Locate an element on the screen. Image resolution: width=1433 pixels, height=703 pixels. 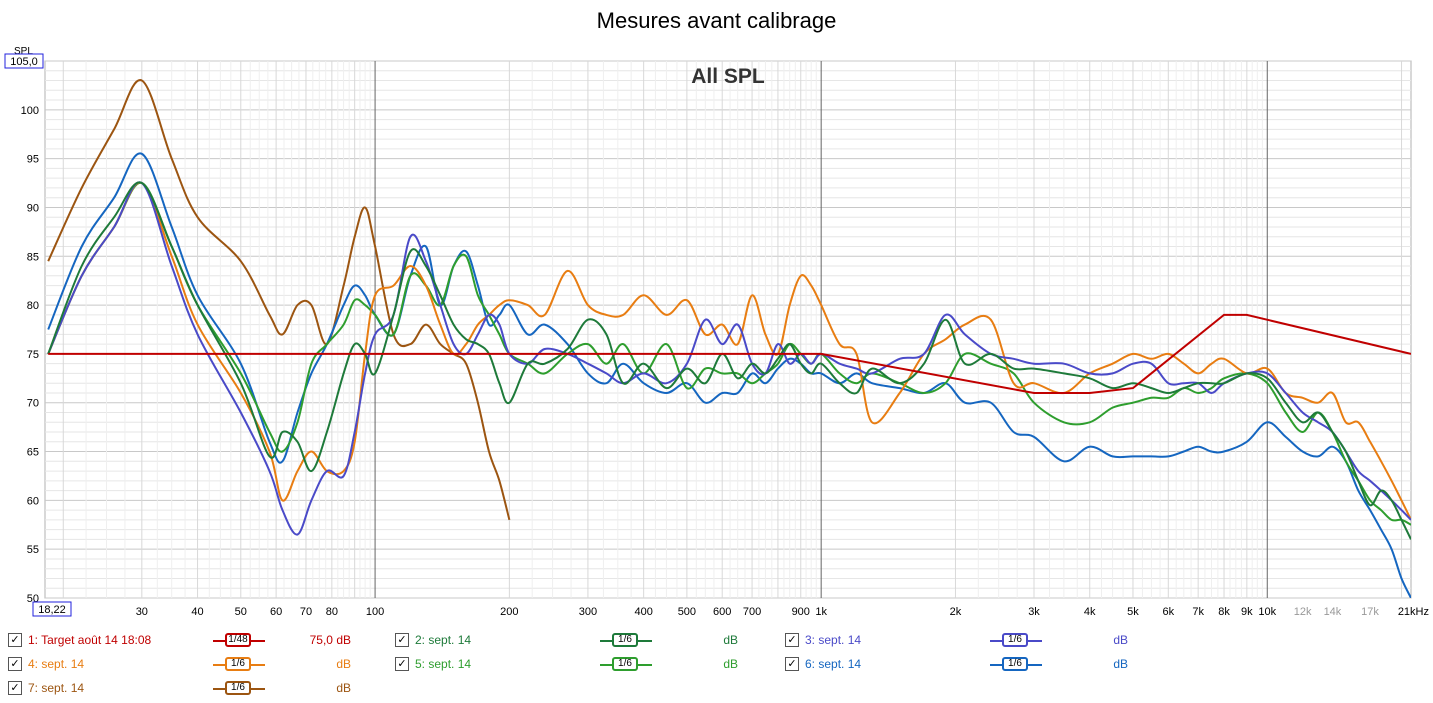
x-tick-label: 14k is located at coordinates (1333, 612).